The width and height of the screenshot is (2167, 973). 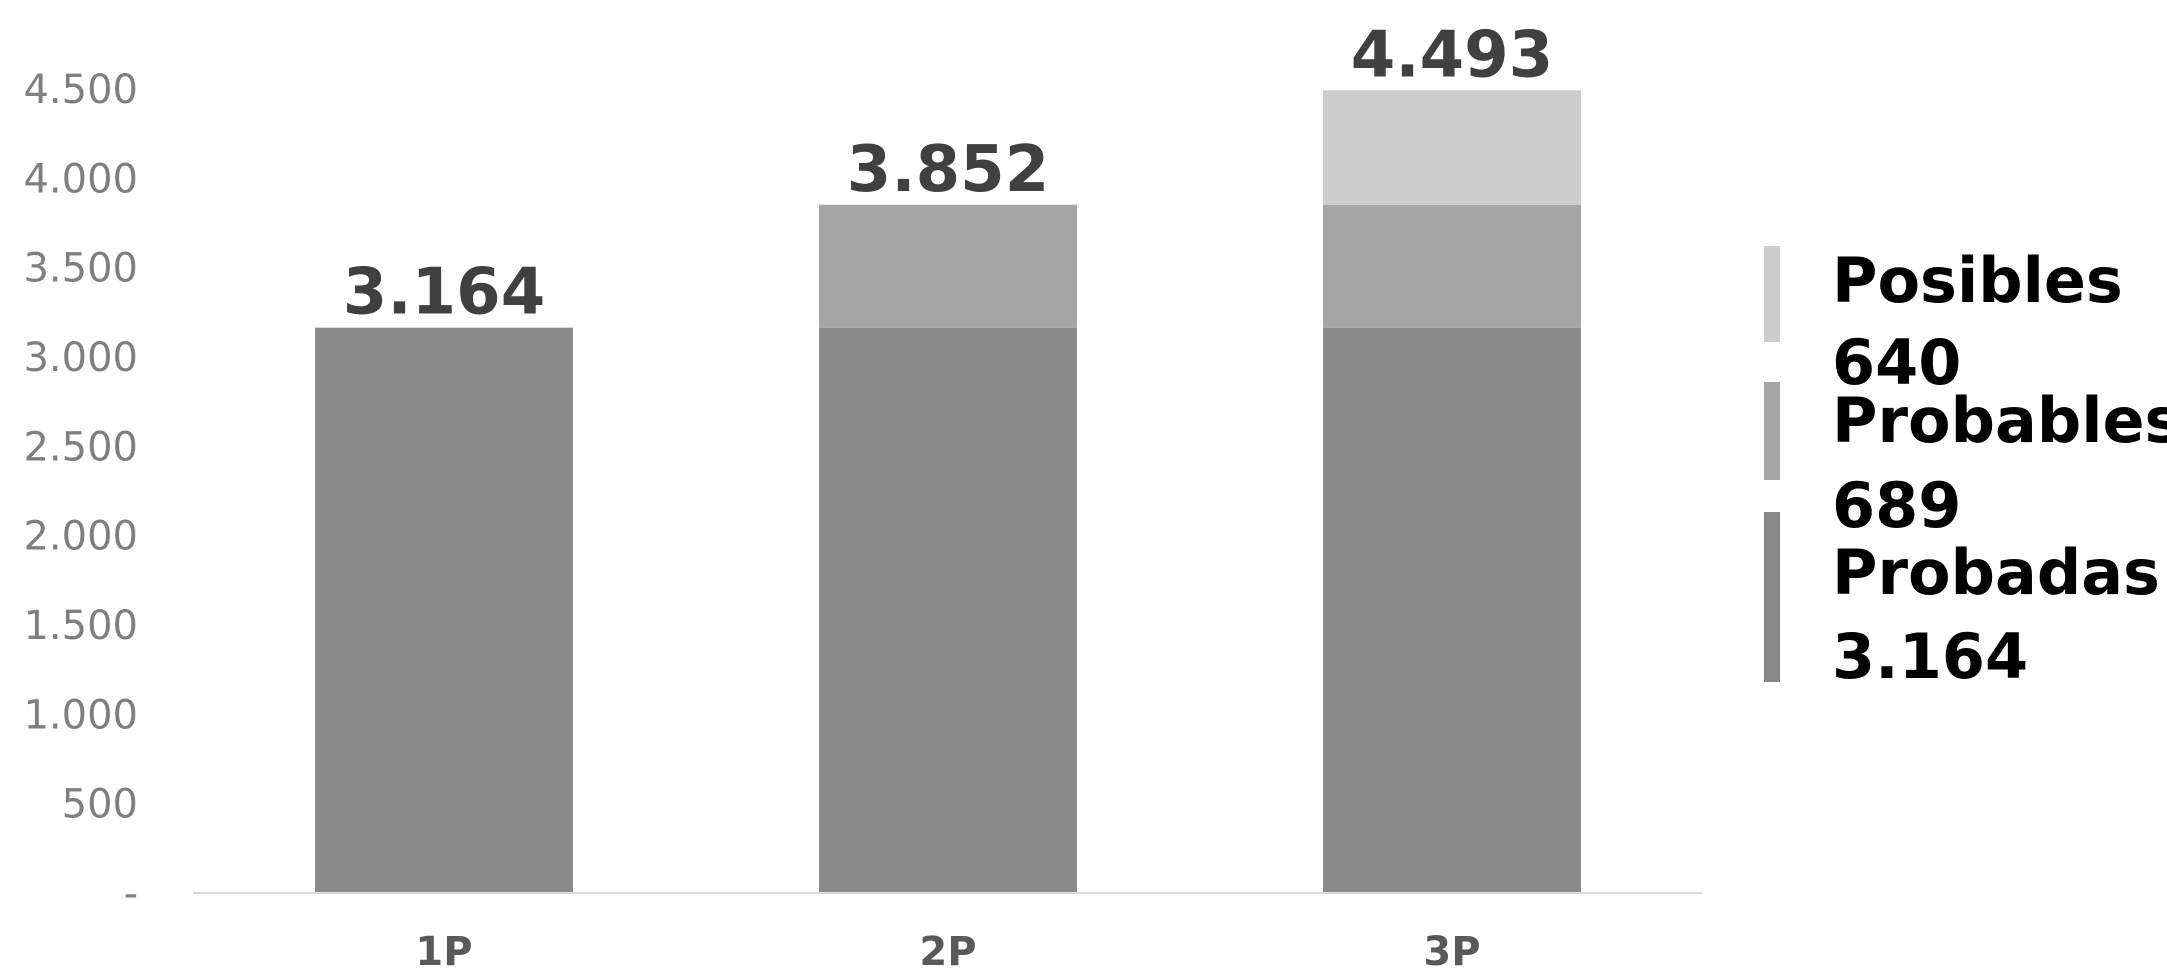 What do you see at coordinates (80, 626) in the screenshot?
I see `y-tick-label-1-500: 1.500` at bounding box center [80, 626].